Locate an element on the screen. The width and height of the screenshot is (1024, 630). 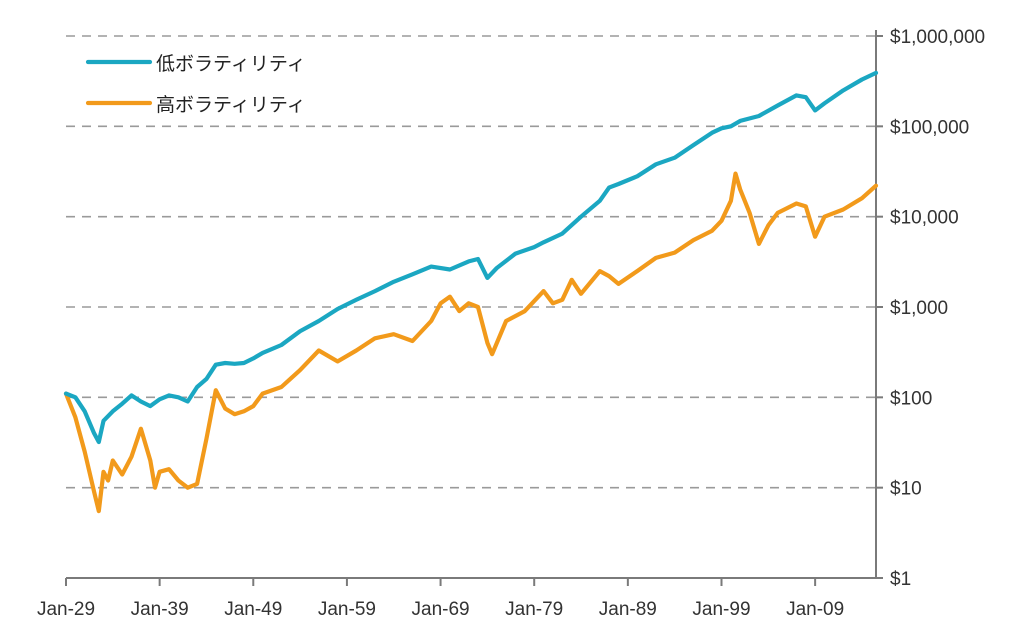
x-tick-label: Jan-89 is located at coordinates (628, 609).